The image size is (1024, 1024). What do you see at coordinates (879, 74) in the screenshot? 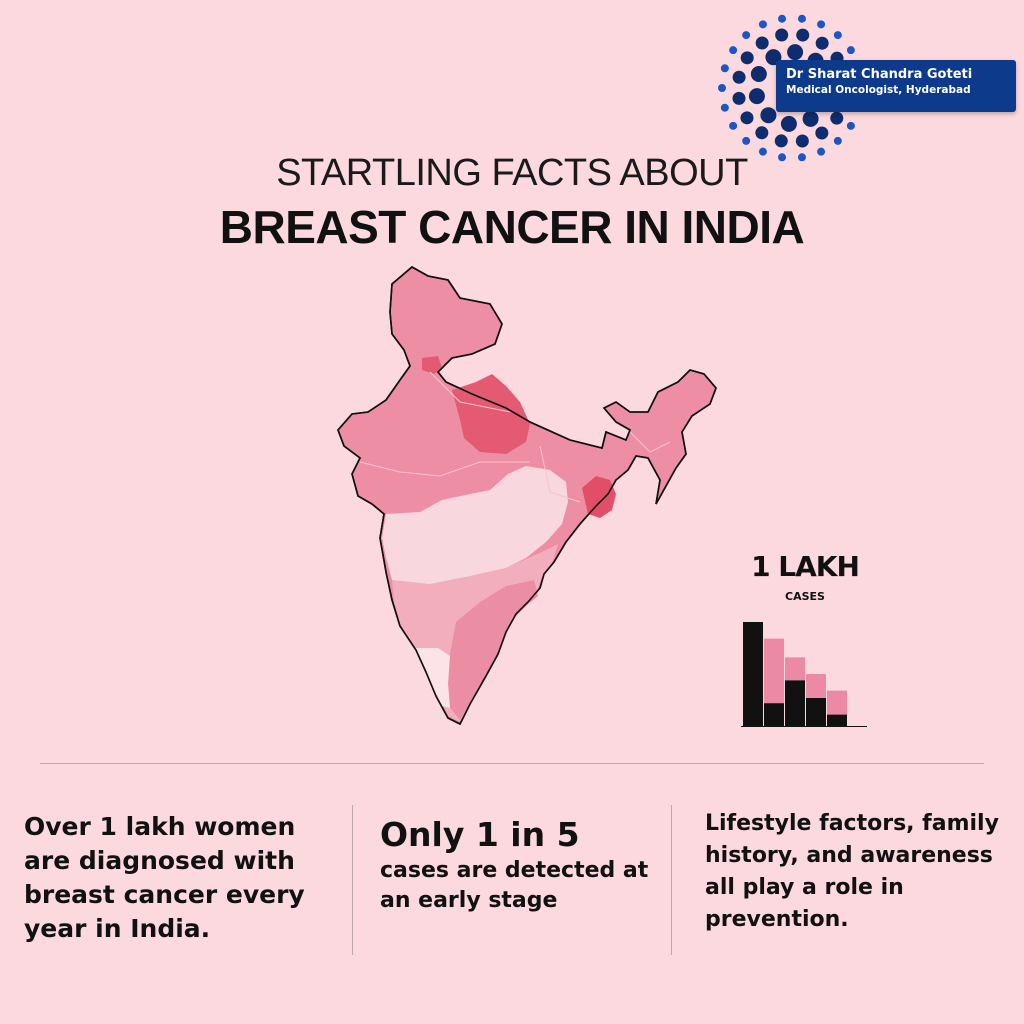
I see `logo-name: Dr Sharat Chandra Goteti` at bounding box center [879, 74].